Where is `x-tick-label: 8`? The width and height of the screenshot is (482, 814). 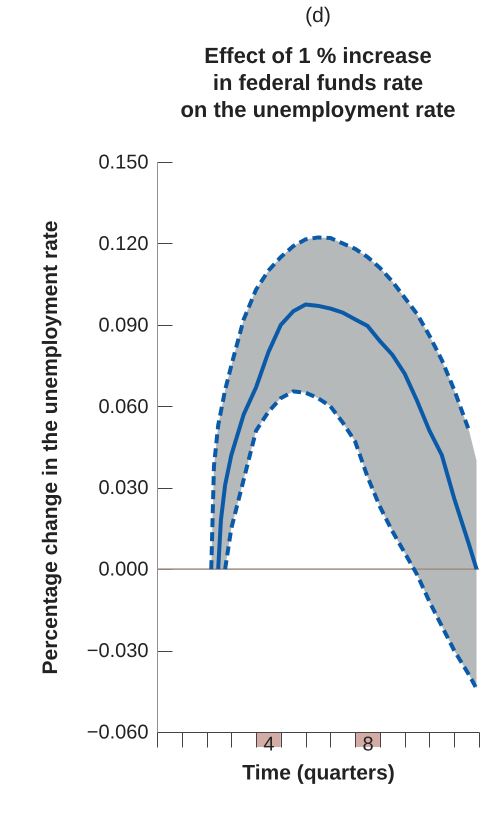
x-tick-label: 8 is located at coordinates (368, 745).